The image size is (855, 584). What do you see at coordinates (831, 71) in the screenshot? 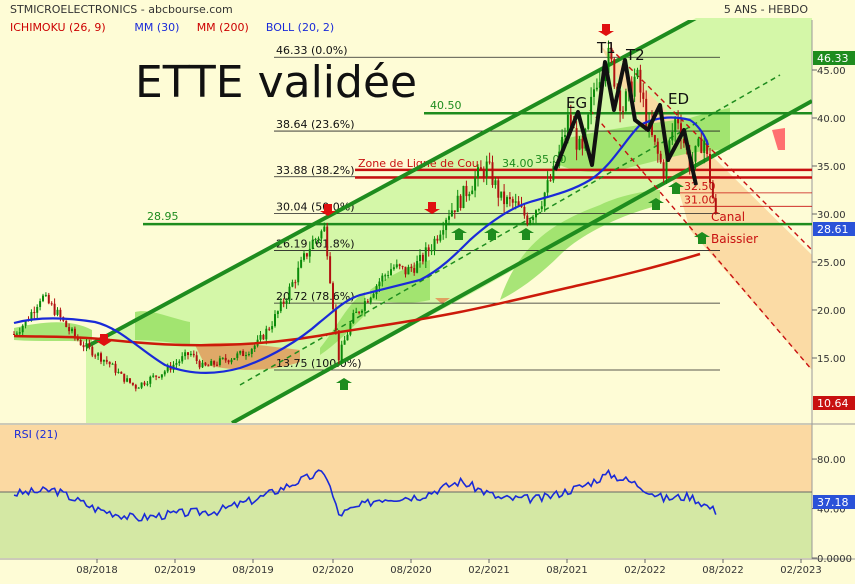
I see `price-tick-label: 45.00` at bounding box center [831, 71].